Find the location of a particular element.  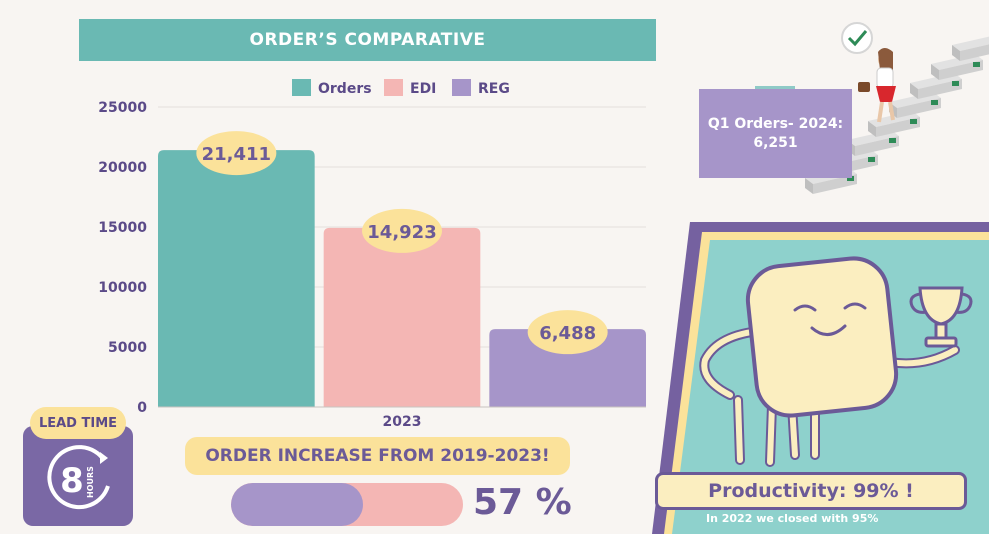

legend: Orders EDI REG is located at coordinates (401, 88).